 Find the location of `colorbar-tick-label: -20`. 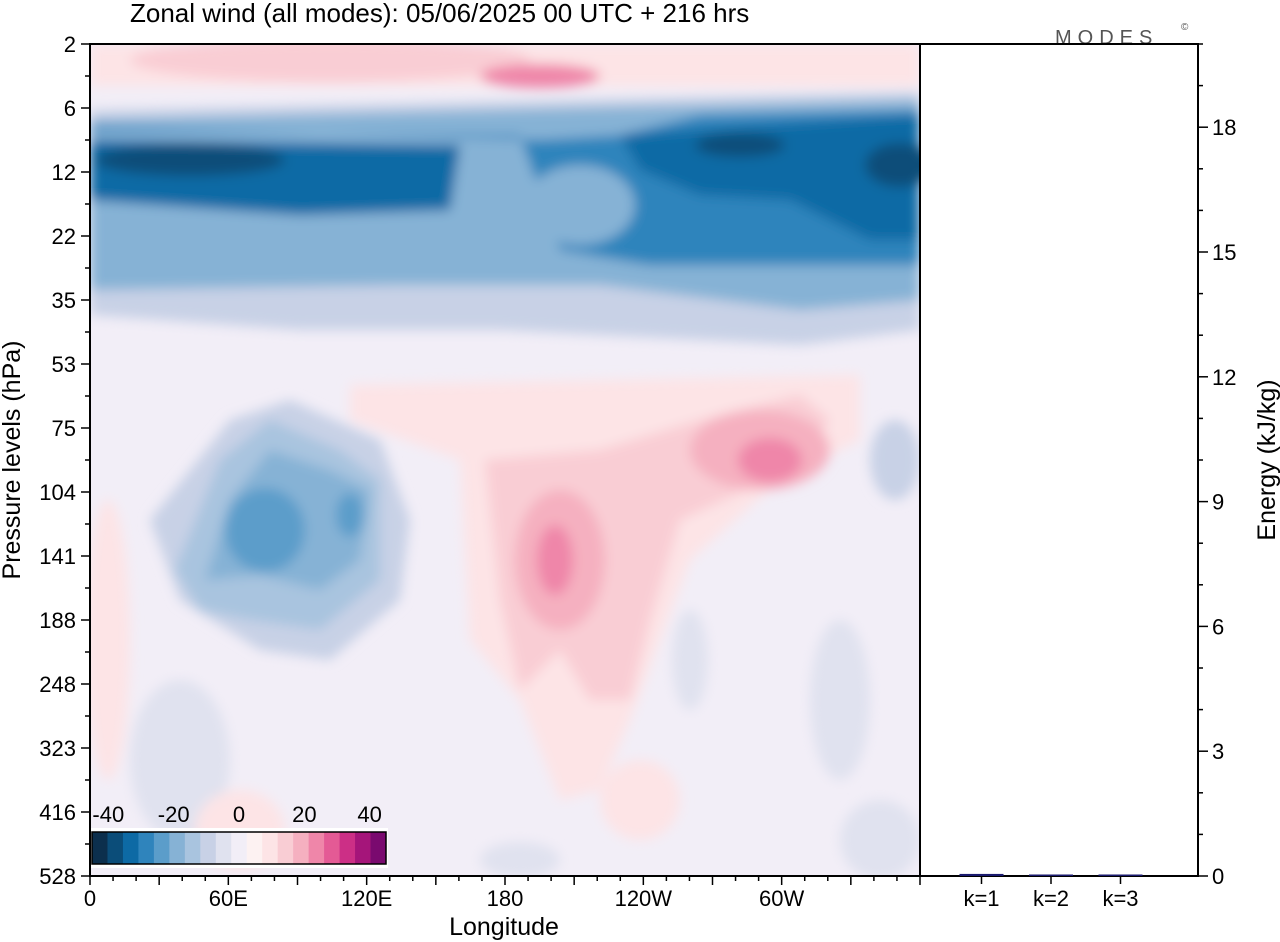

colorbar-tick-label: -20 is located at coordinates (174, 814).